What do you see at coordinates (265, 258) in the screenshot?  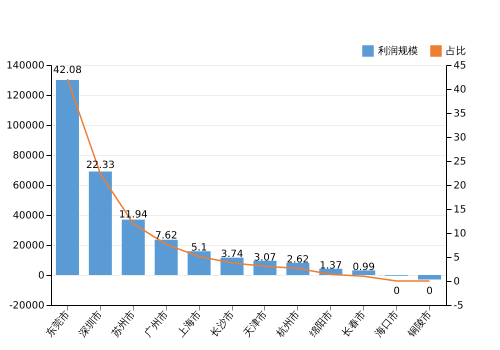 I see `data-label: 3.07` at bounding box center [265, 258].